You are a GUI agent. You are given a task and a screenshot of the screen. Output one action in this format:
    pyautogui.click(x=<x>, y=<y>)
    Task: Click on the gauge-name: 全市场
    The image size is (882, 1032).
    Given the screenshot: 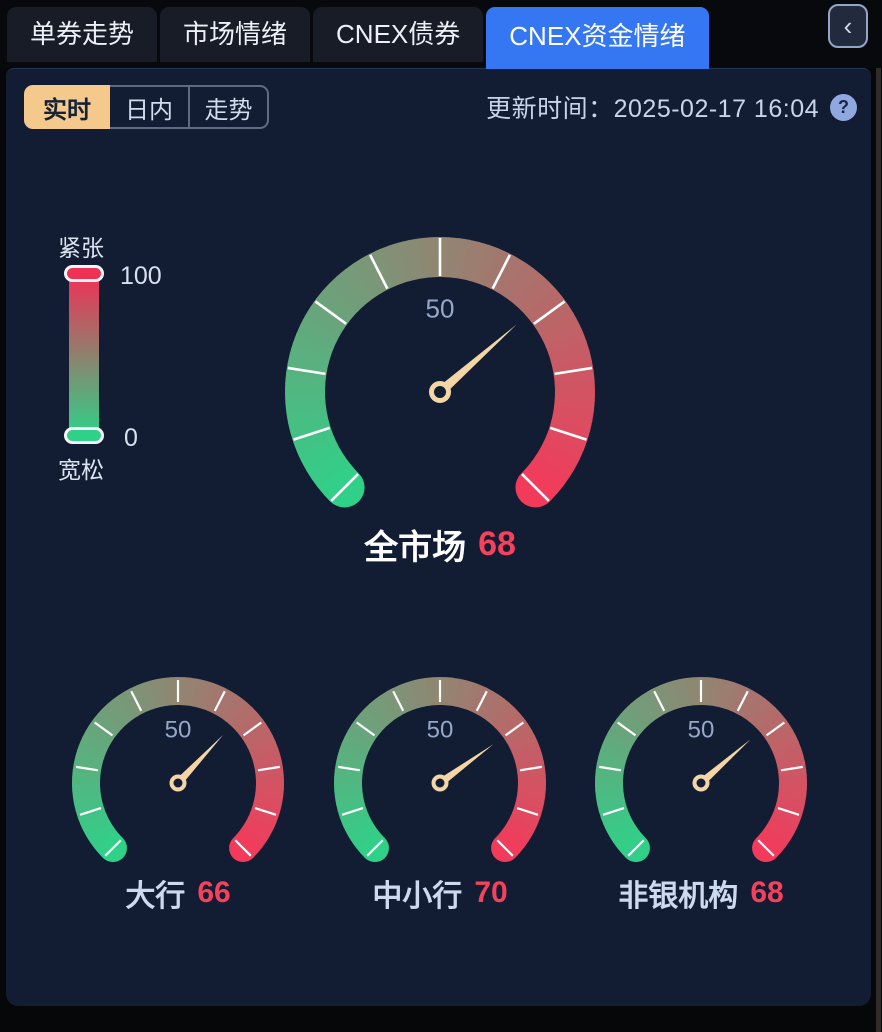 What is the action you would take?
    pyautogui.click(x=415, y=547)
    